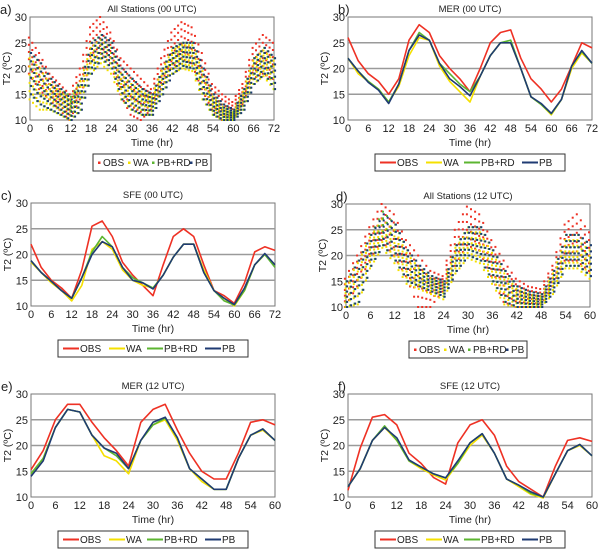 The image size is (600, 550). I want to click on legend-item-wa: WA, so click(138, 163).